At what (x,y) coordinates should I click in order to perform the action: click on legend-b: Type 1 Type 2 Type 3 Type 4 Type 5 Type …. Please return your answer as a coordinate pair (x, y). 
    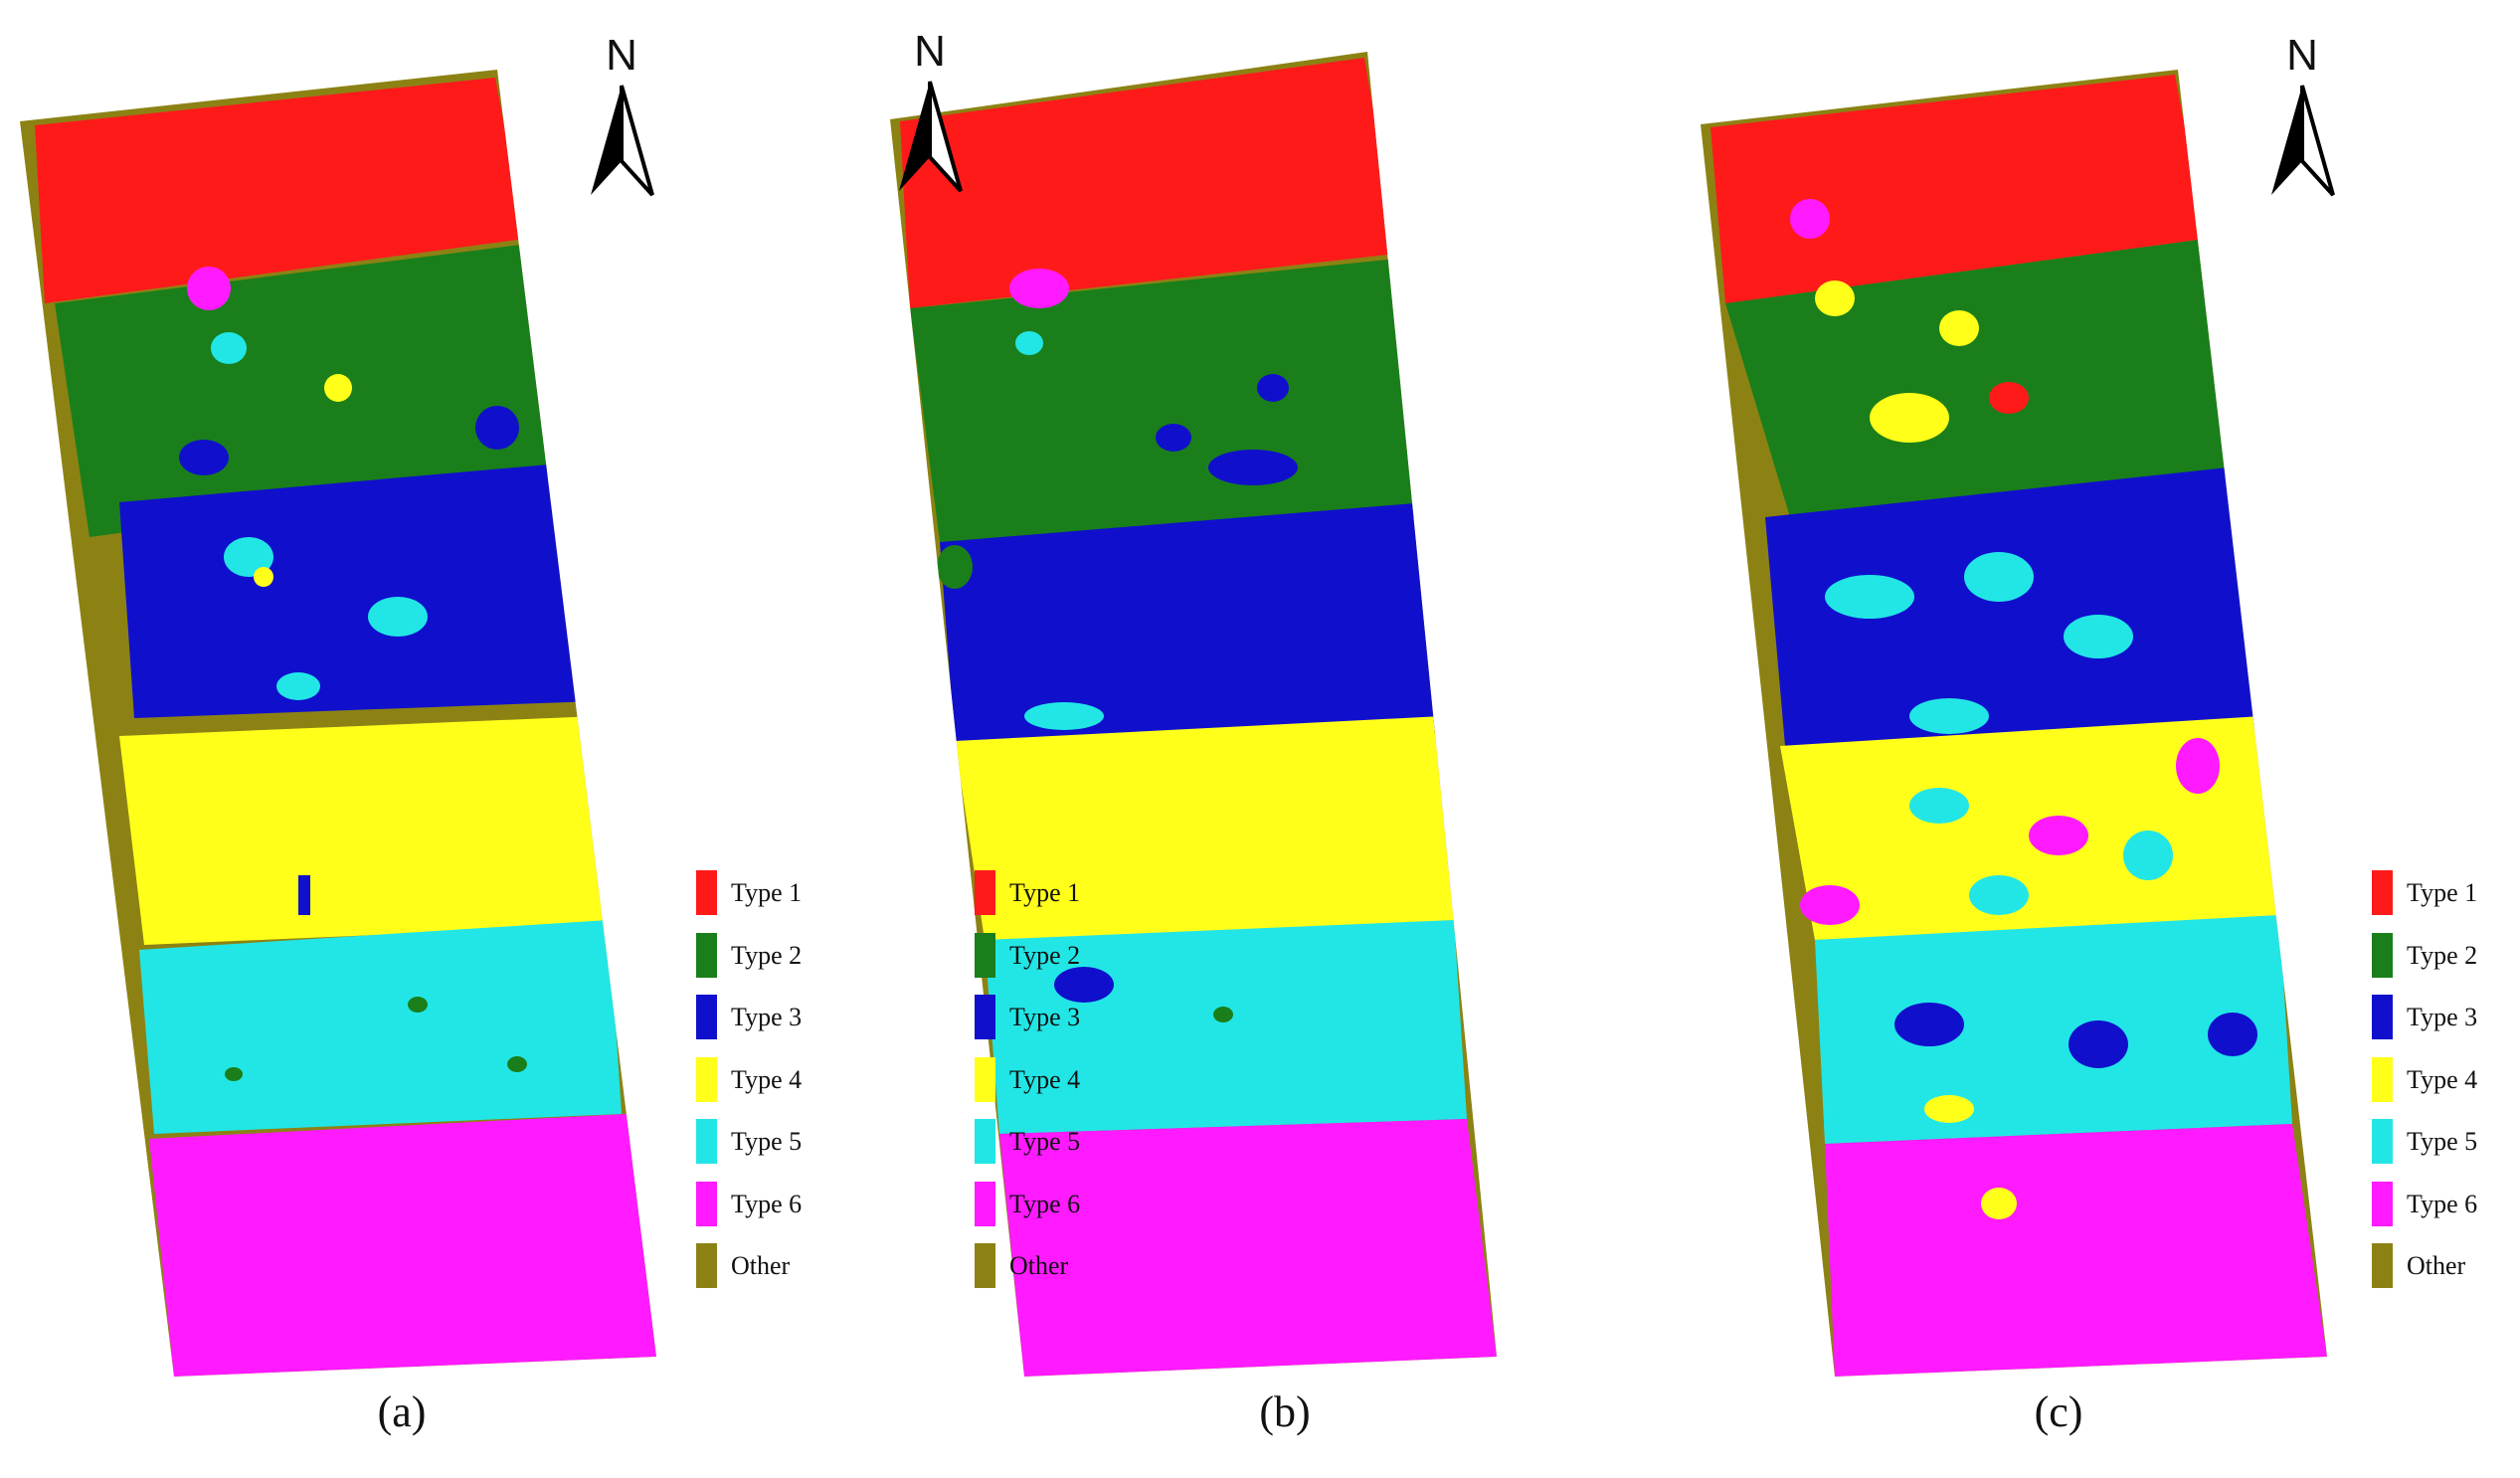
    Looking at the image, I should click on (1049, 1091).